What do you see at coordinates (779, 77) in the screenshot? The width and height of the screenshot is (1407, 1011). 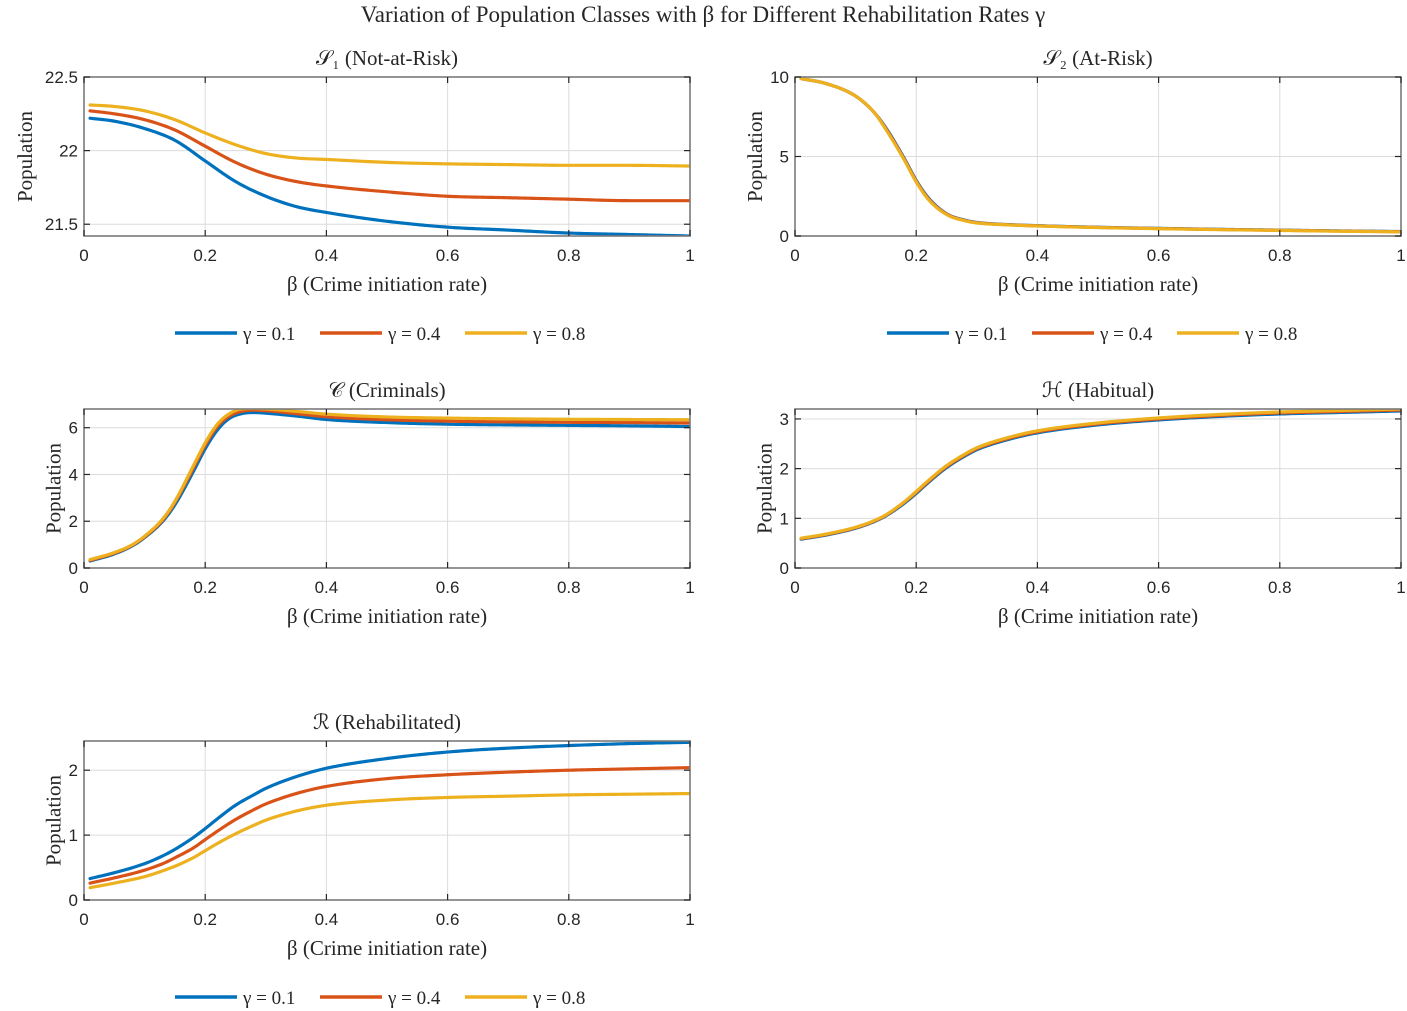 I see `y-tick-label: 10` at bounding box center [779, 77].